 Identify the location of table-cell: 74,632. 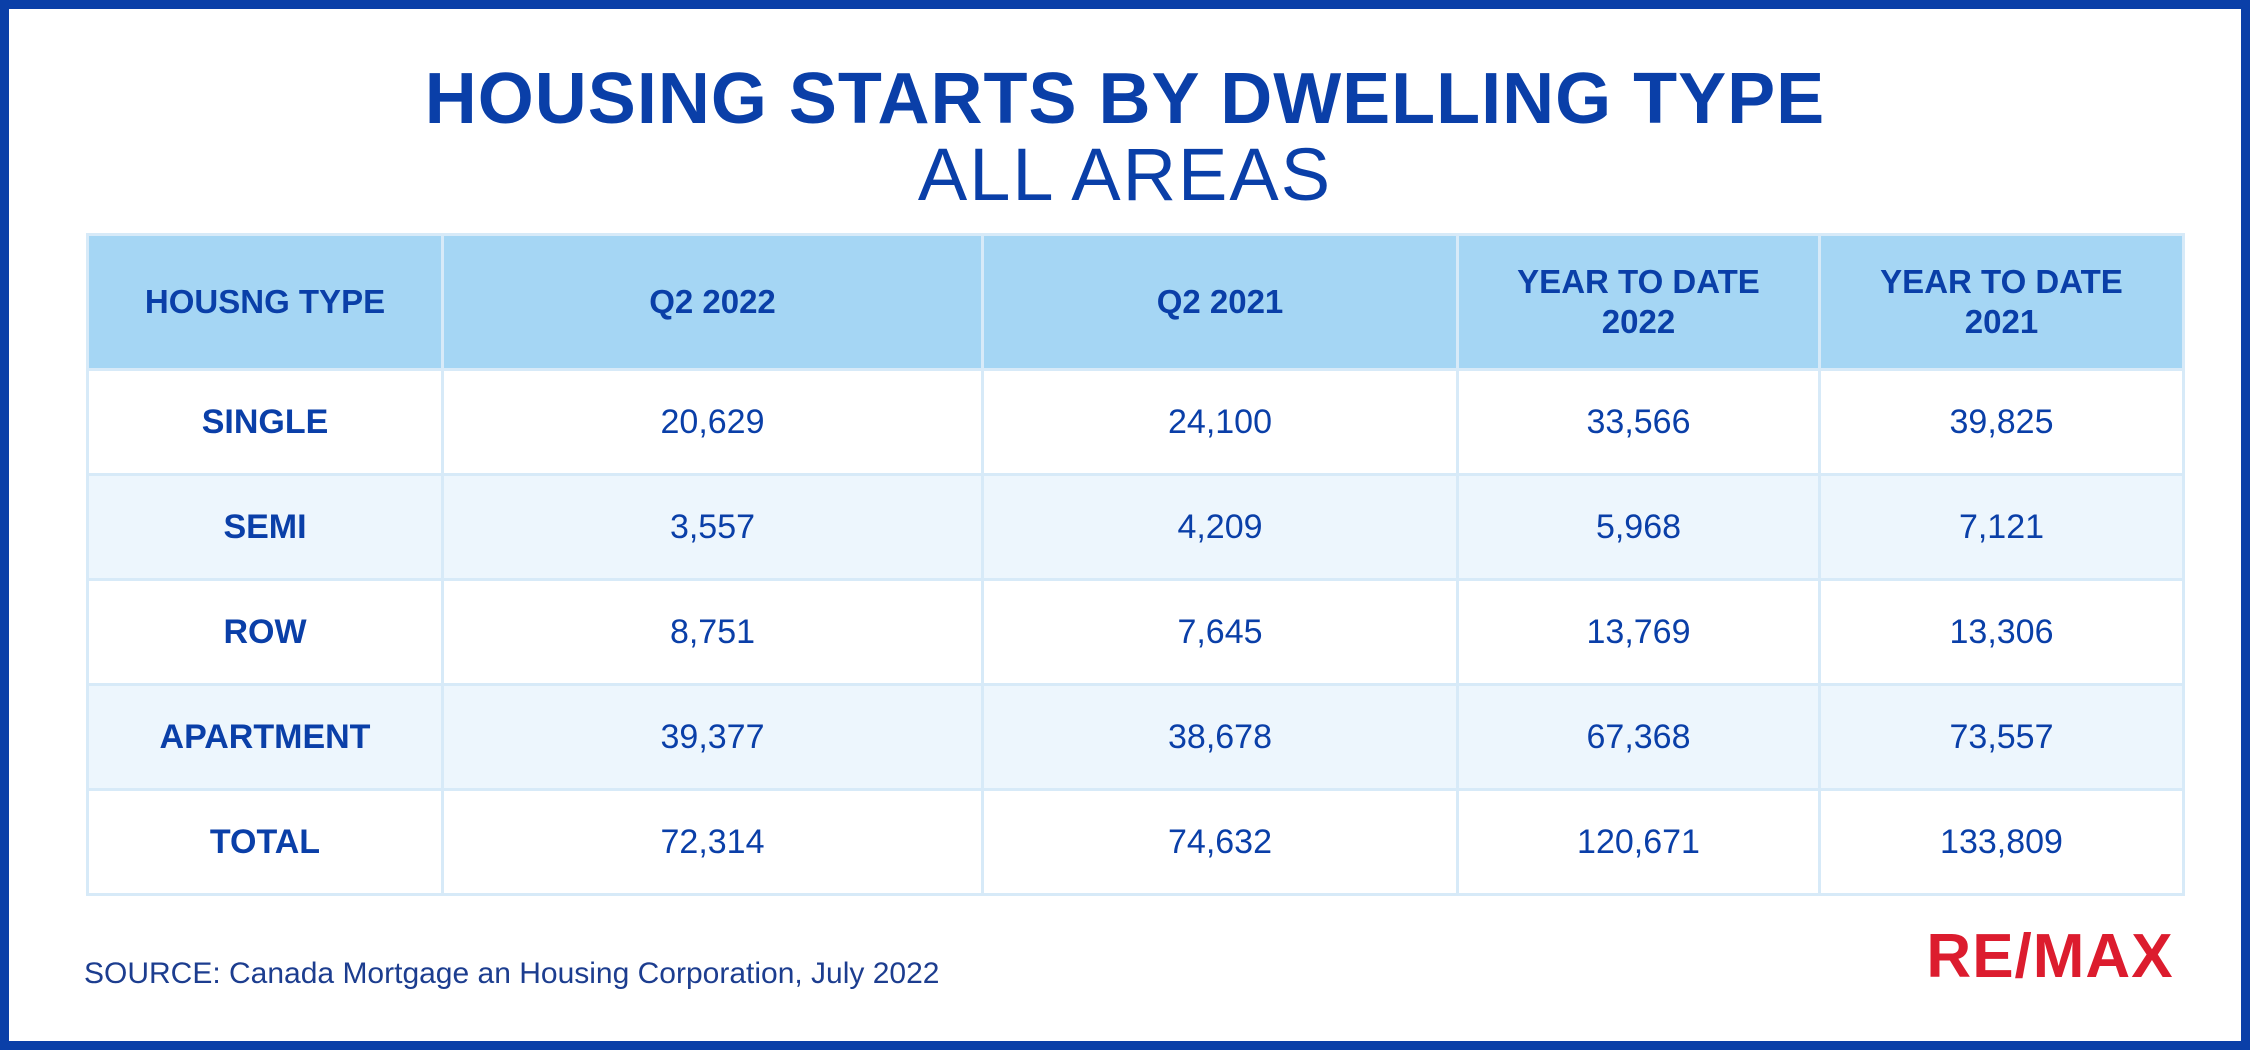
(1220, 842).